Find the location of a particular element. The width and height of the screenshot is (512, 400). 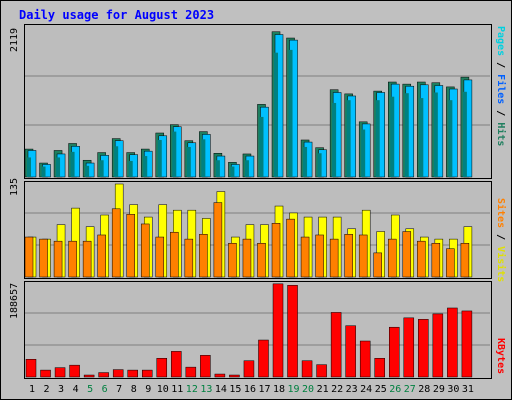

day-label: 30 is located at coordinates (453, 389).